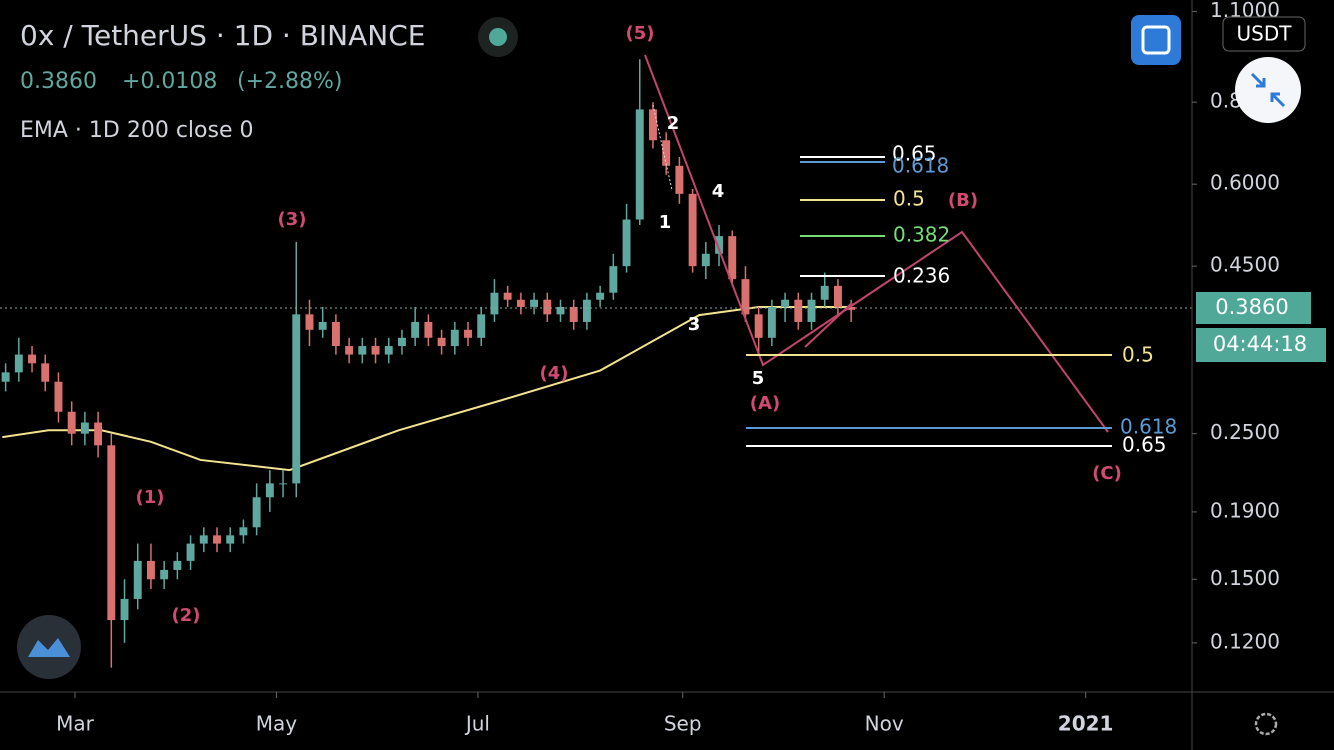 The height and width of the screenshot is (750, 1334). What do you see at coordinates (477, 724) in the screenshot?
I see `x-tick-label: Jul` at bounding box center [477, 724].